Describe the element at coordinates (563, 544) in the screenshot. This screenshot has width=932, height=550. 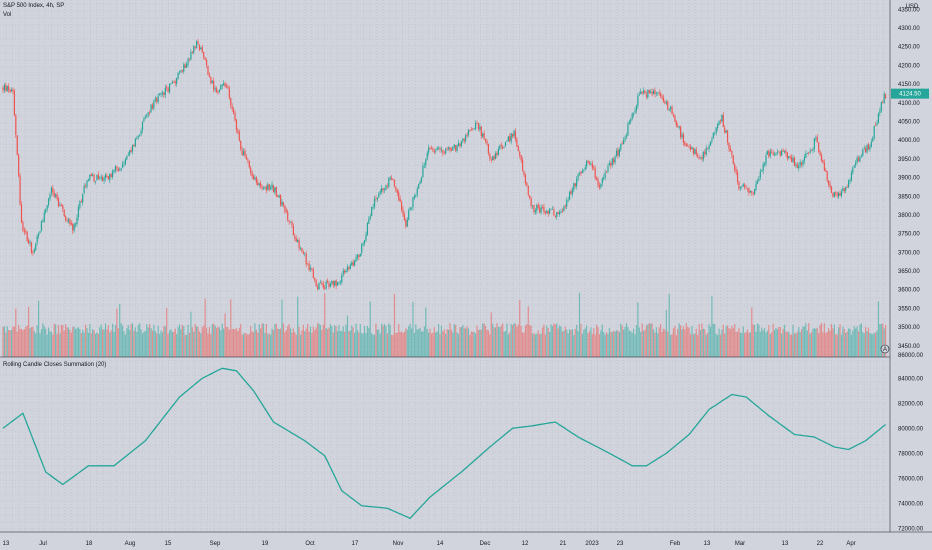
I see `time-tick-label: 21` at that location.